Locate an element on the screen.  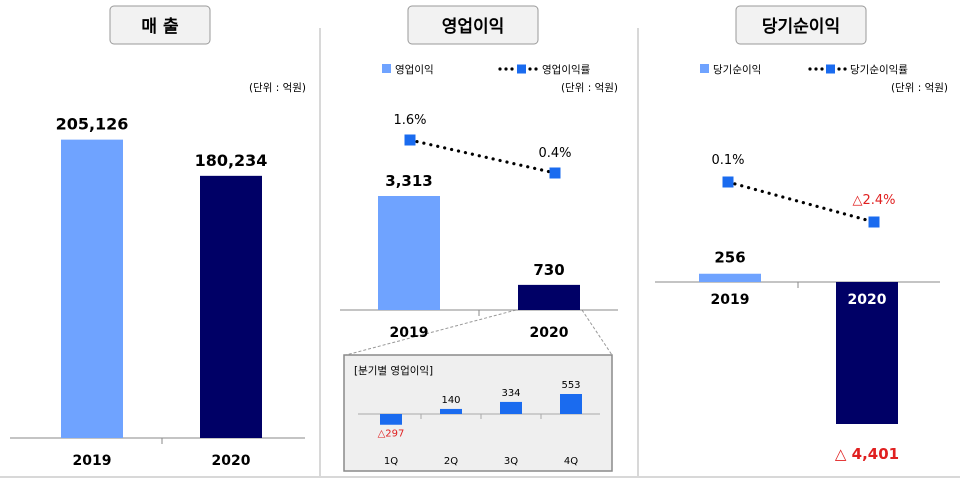
revenue-title-box: 매 출 is located at coordinates (160, 25).